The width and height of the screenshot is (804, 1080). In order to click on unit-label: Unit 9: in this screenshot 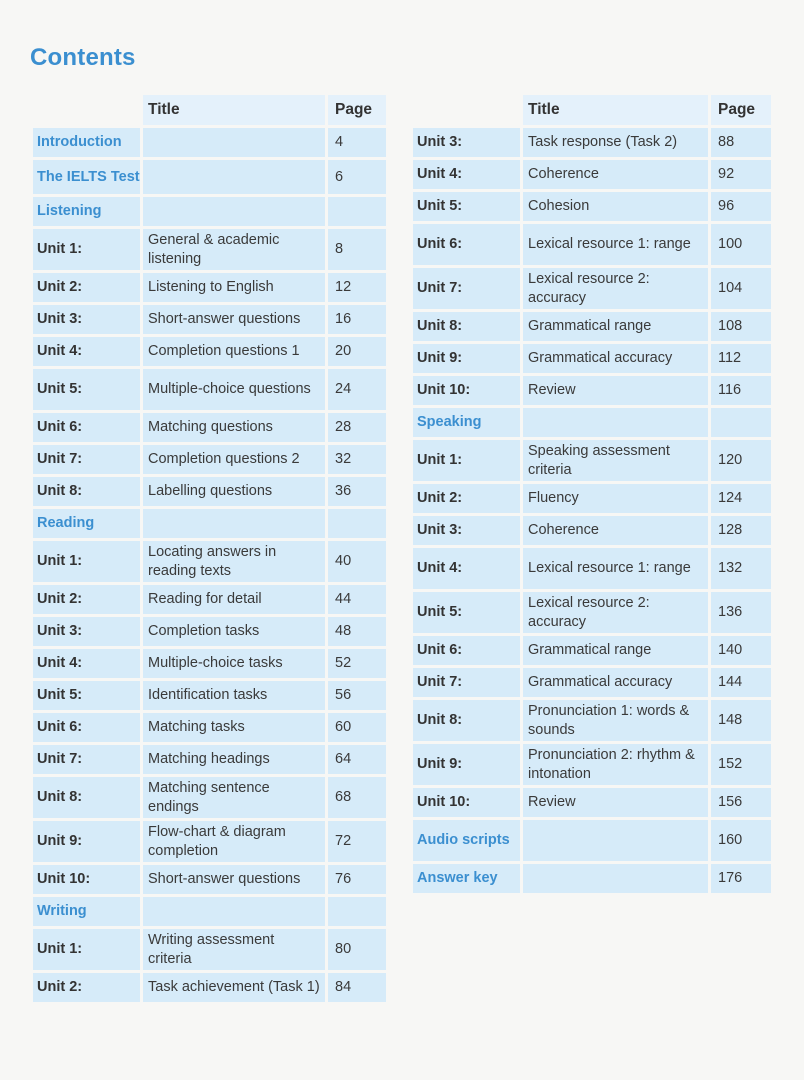, I will do `click(440, 358)`.